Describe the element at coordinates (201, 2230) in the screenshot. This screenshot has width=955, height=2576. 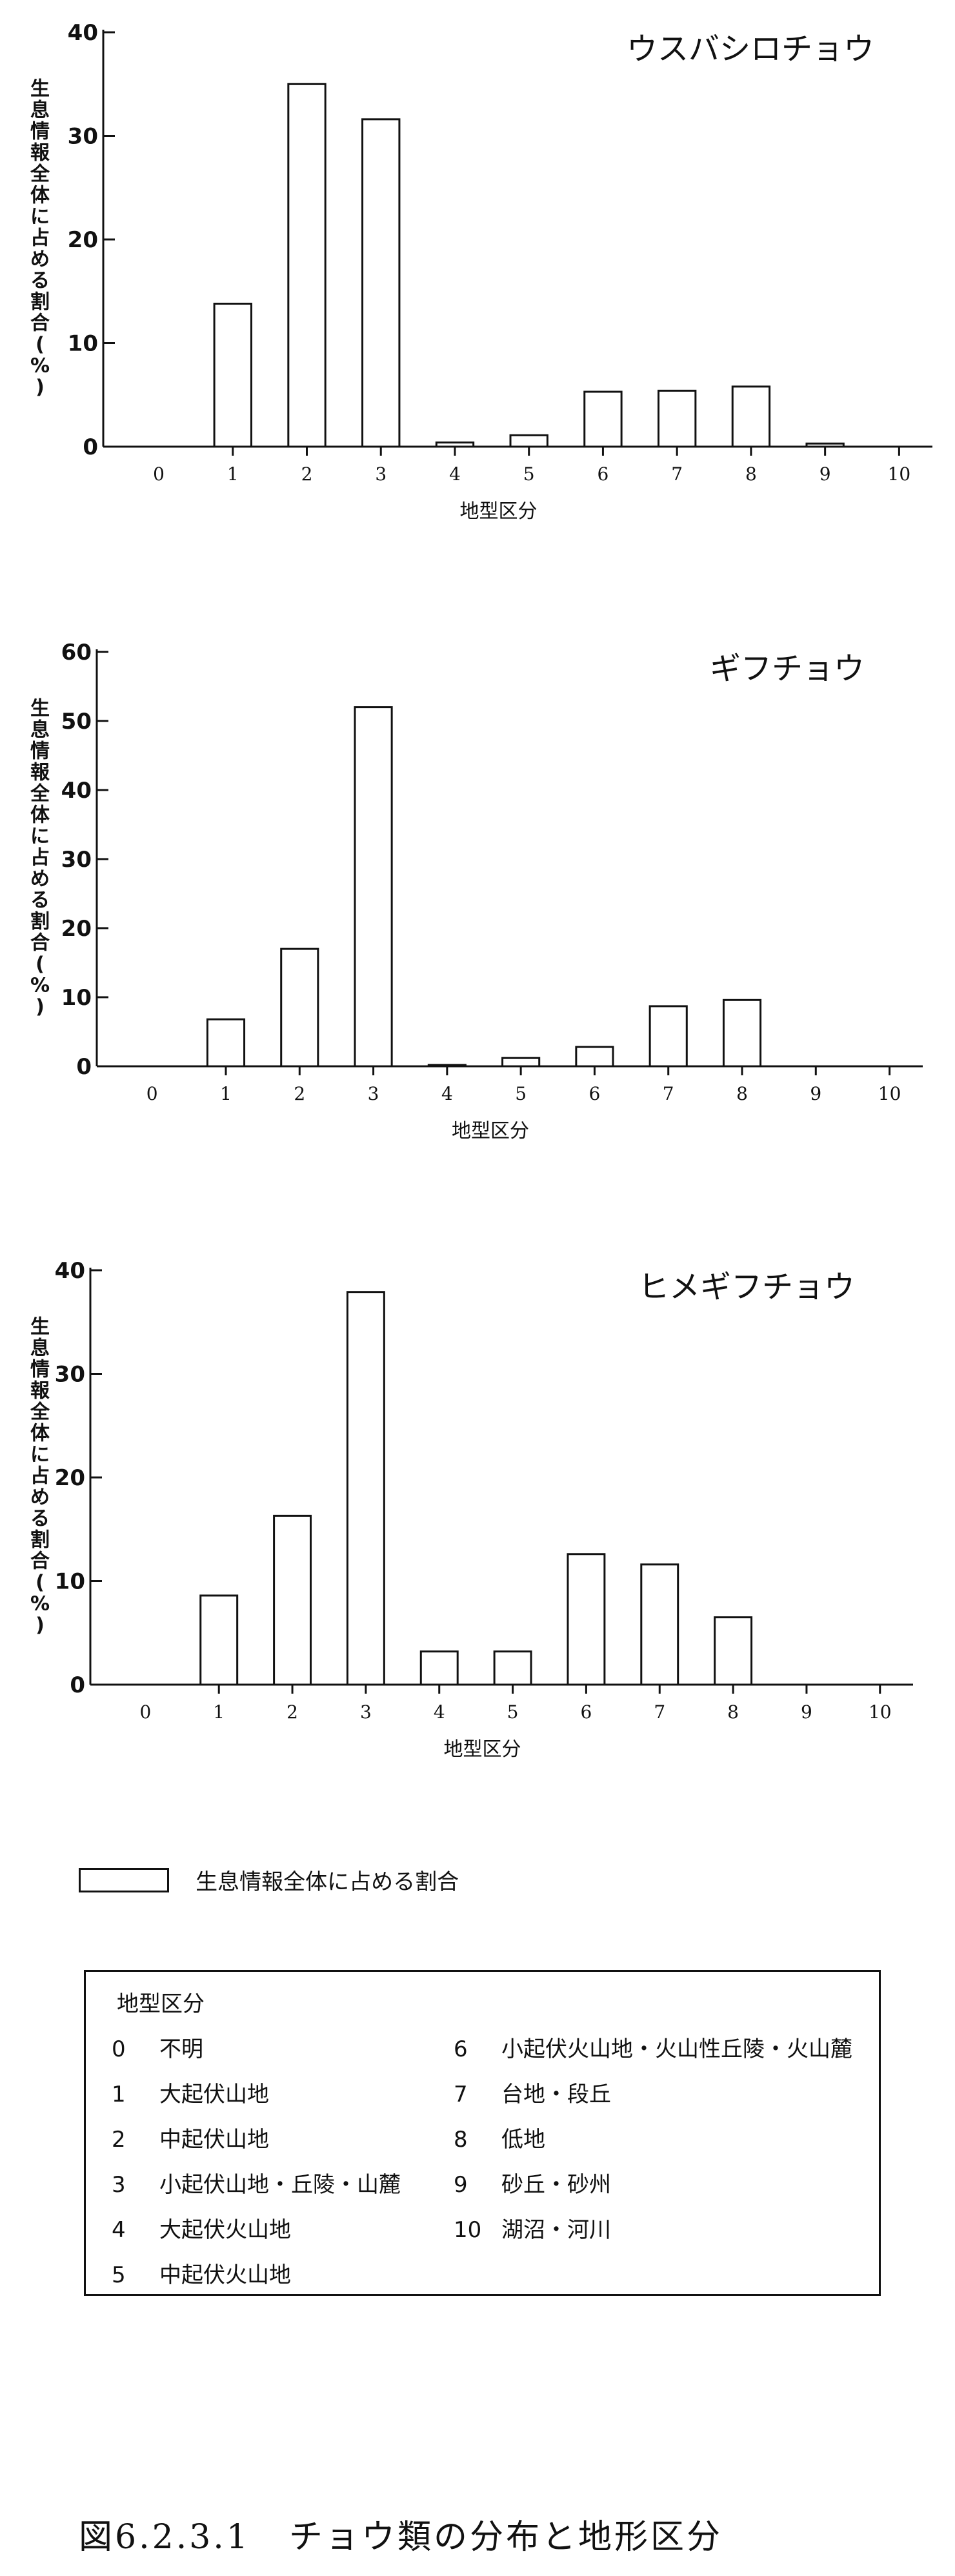
I see `category-legend-item: 4 大起伏火山地` at that location.